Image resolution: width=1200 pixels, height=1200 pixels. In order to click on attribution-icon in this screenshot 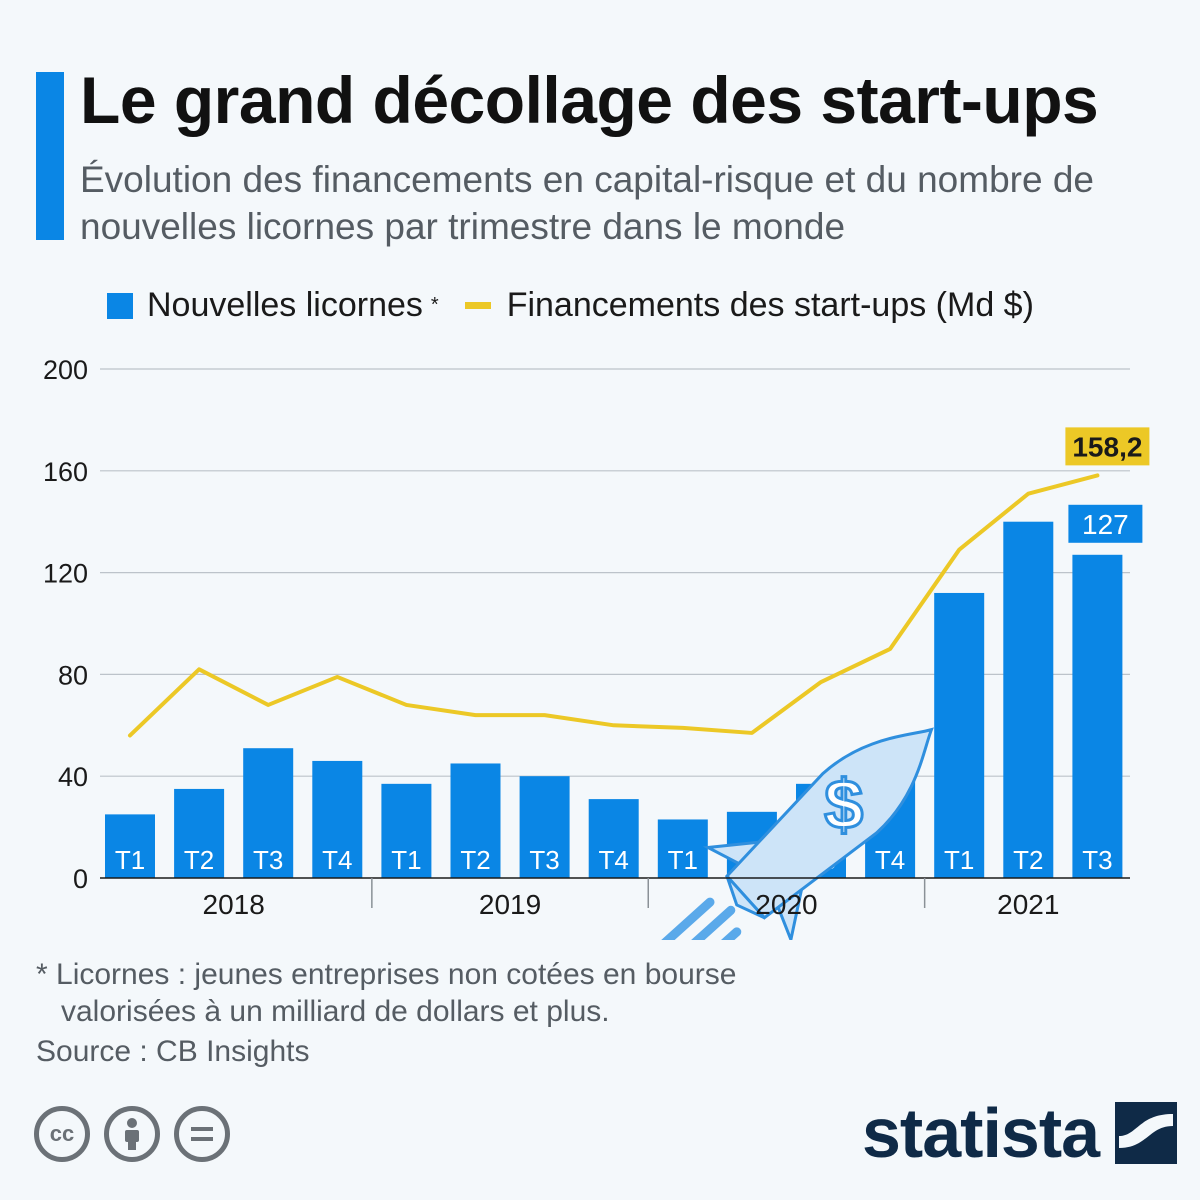, I will do `click(132, 1134)`.